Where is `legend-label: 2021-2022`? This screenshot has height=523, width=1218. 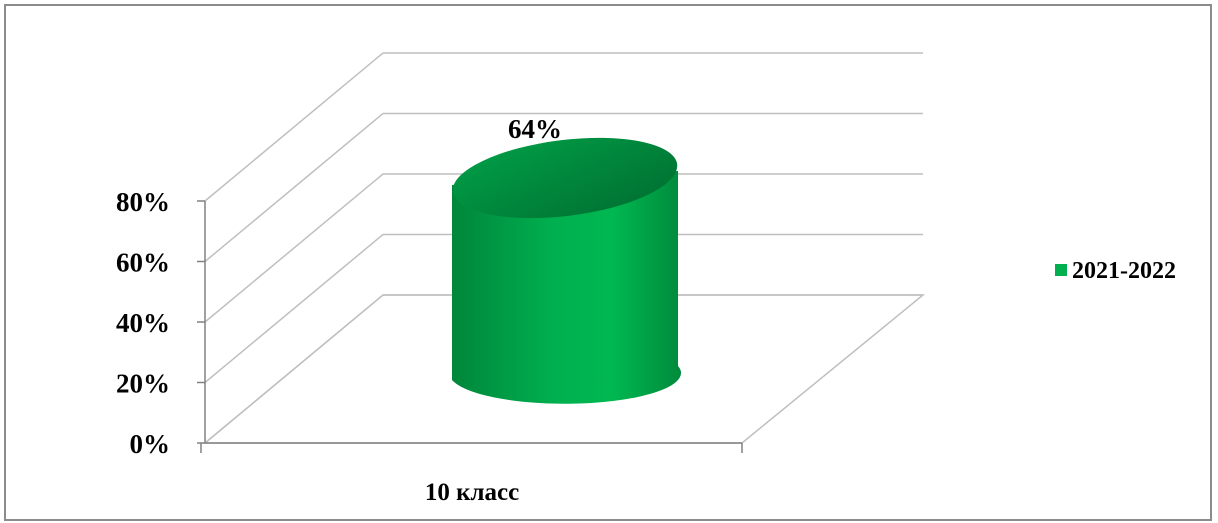 legend-label: 2021-2022 is located at coordinates (1124, 271).